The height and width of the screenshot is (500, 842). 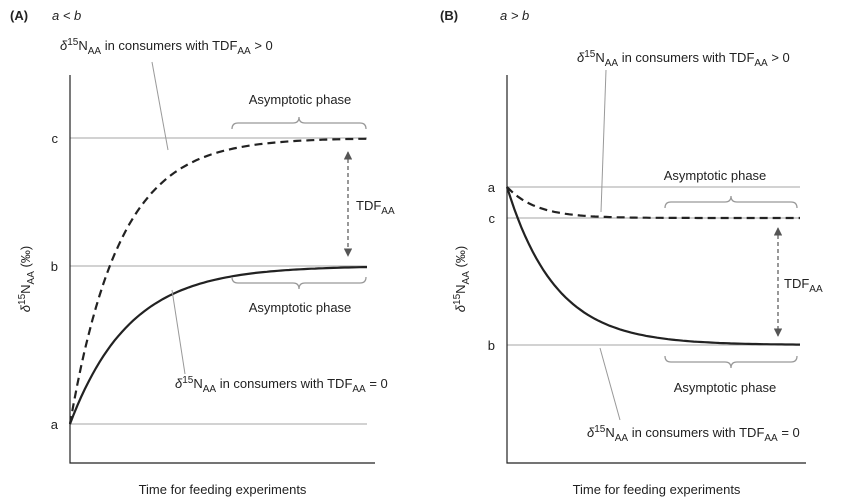 I want to click on panel-condition: a > b, so click(x=514, y=15).